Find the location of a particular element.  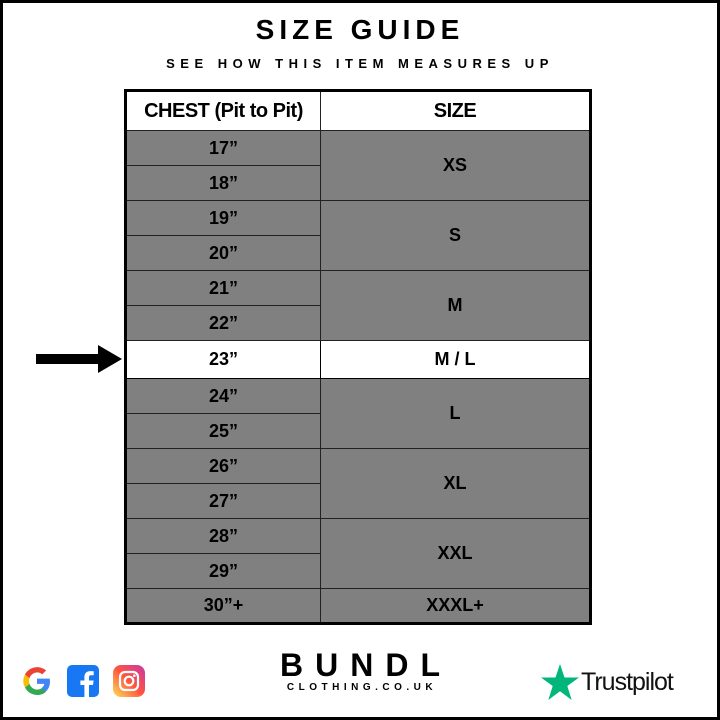

table-row: 26” XL is located at coordinates (358, 483).